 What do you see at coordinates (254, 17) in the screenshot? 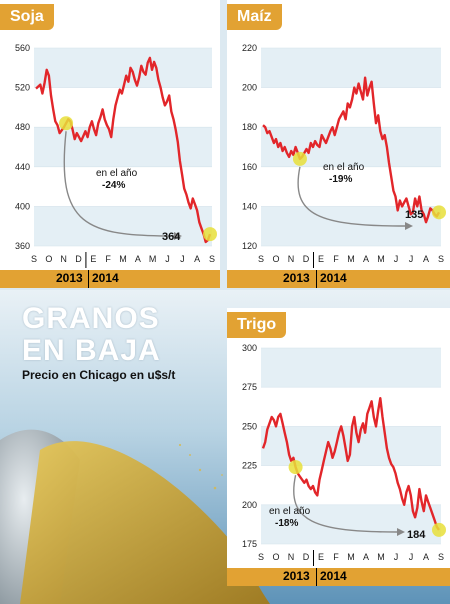
I see `chart-title: Maíz` at bounding box center [254, 17].